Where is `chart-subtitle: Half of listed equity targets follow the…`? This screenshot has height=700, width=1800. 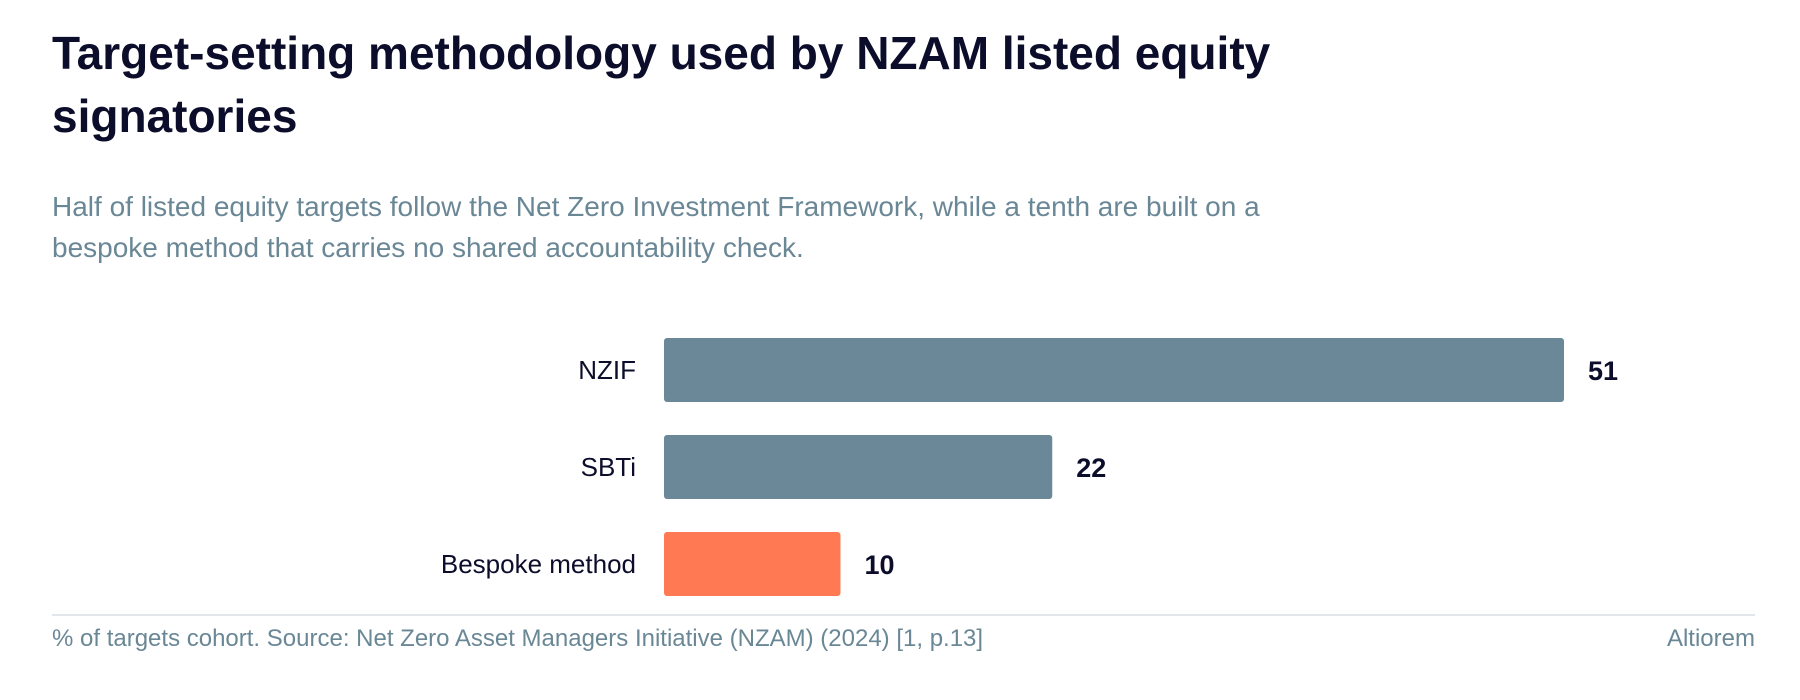 chart-subtitle: Half of listed equity targets follow the… is located at coordinates (656, 227).